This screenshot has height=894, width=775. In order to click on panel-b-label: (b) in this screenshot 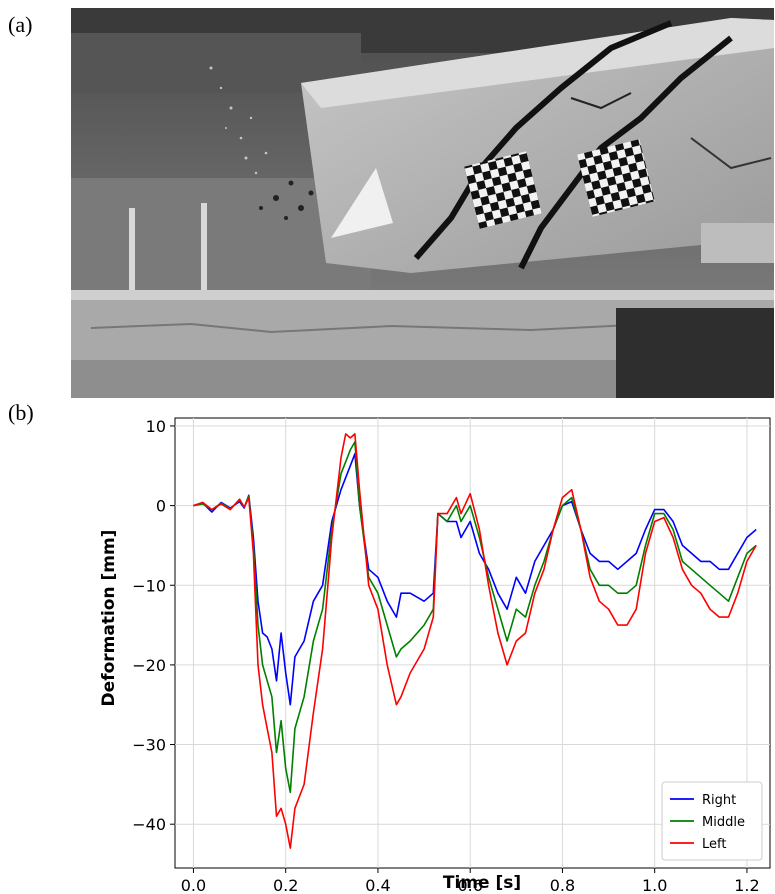, I will do `click(21, 412)`.